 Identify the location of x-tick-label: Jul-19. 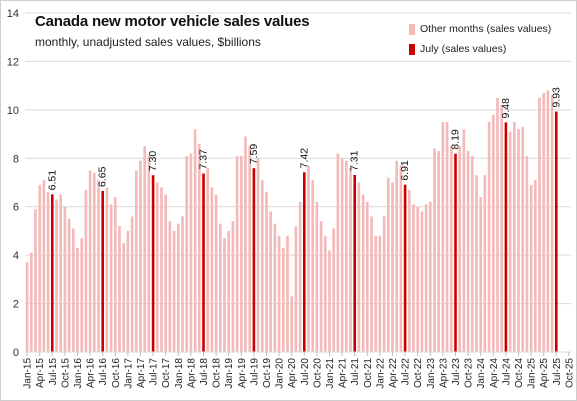
(254, 372).